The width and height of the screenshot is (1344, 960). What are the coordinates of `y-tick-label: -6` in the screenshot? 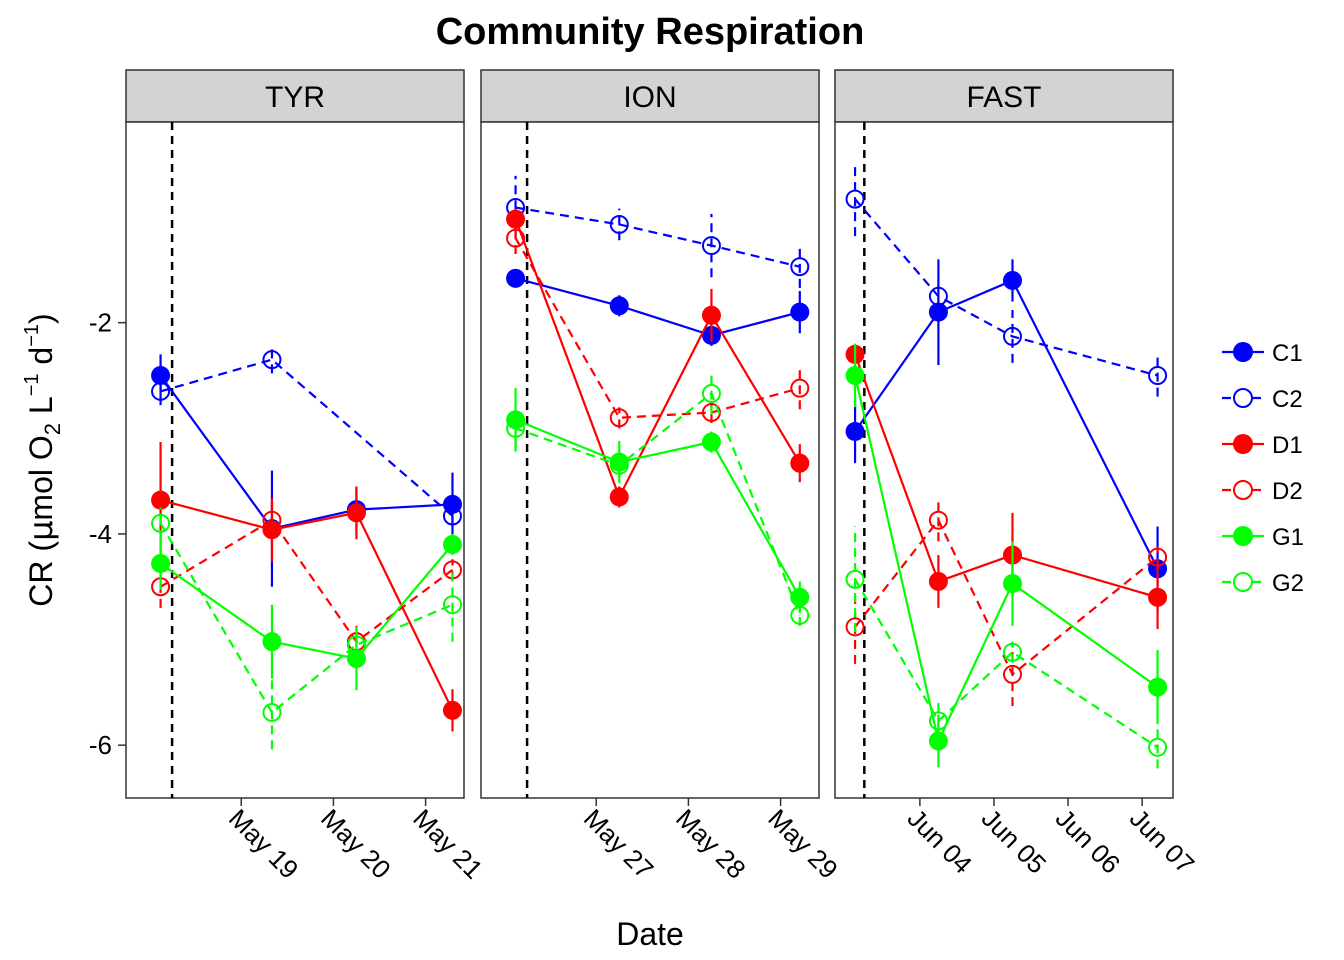 It's located at (100, 745).